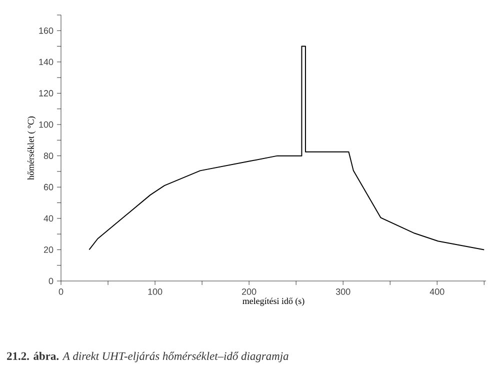  I want to click on y-tick-label: 160, so click(46, 30).